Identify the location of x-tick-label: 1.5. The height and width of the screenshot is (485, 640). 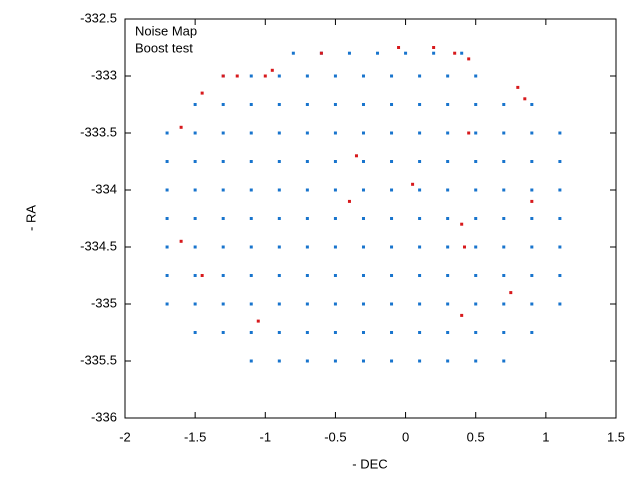
(616, 436).